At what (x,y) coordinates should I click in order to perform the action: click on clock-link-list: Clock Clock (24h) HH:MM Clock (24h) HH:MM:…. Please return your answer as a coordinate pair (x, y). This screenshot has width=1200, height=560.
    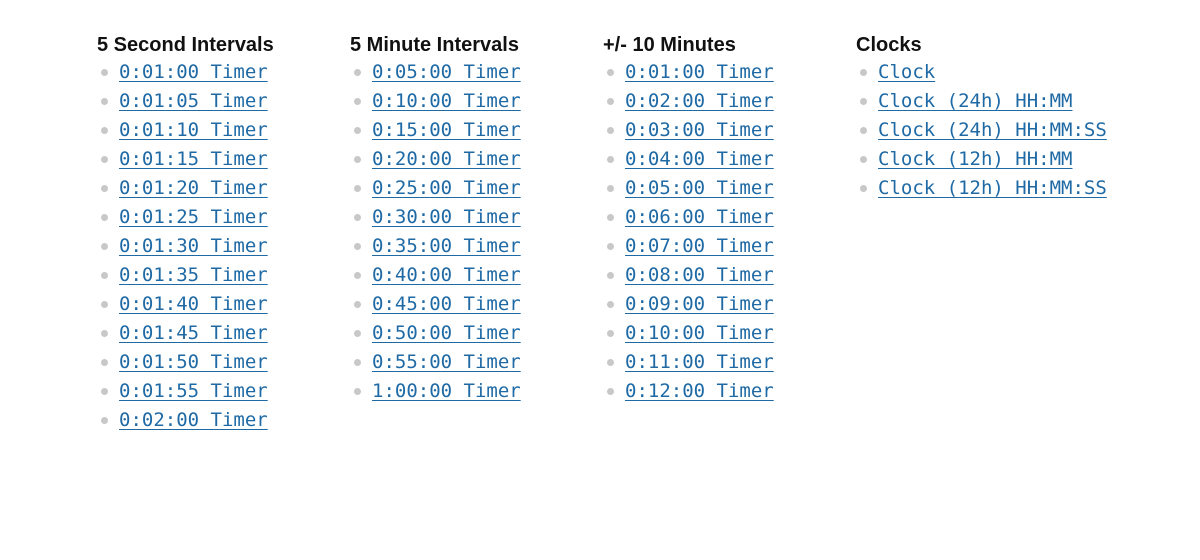
    Looking at the image, I should click on (981, 130).